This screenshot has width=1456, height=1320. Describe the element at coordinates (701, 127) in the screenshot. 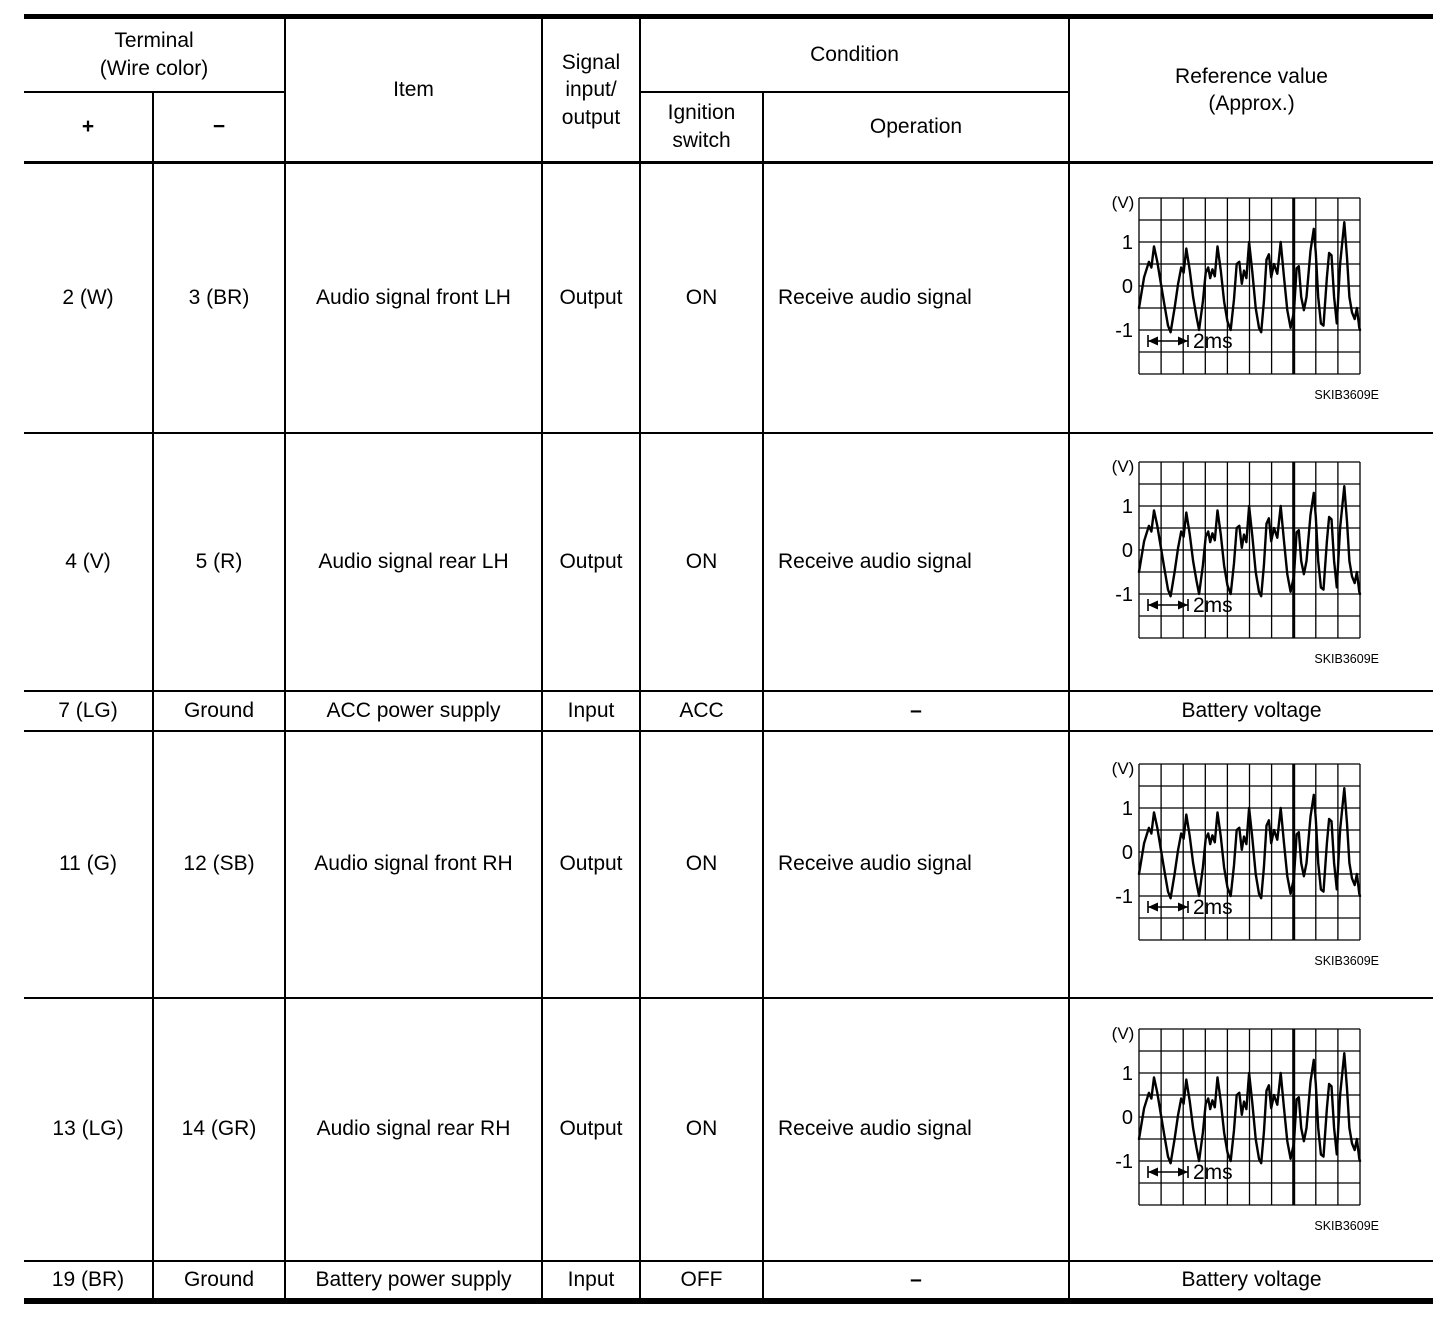

I see `col-header-ignition-switch: Ignition switch` at that location.